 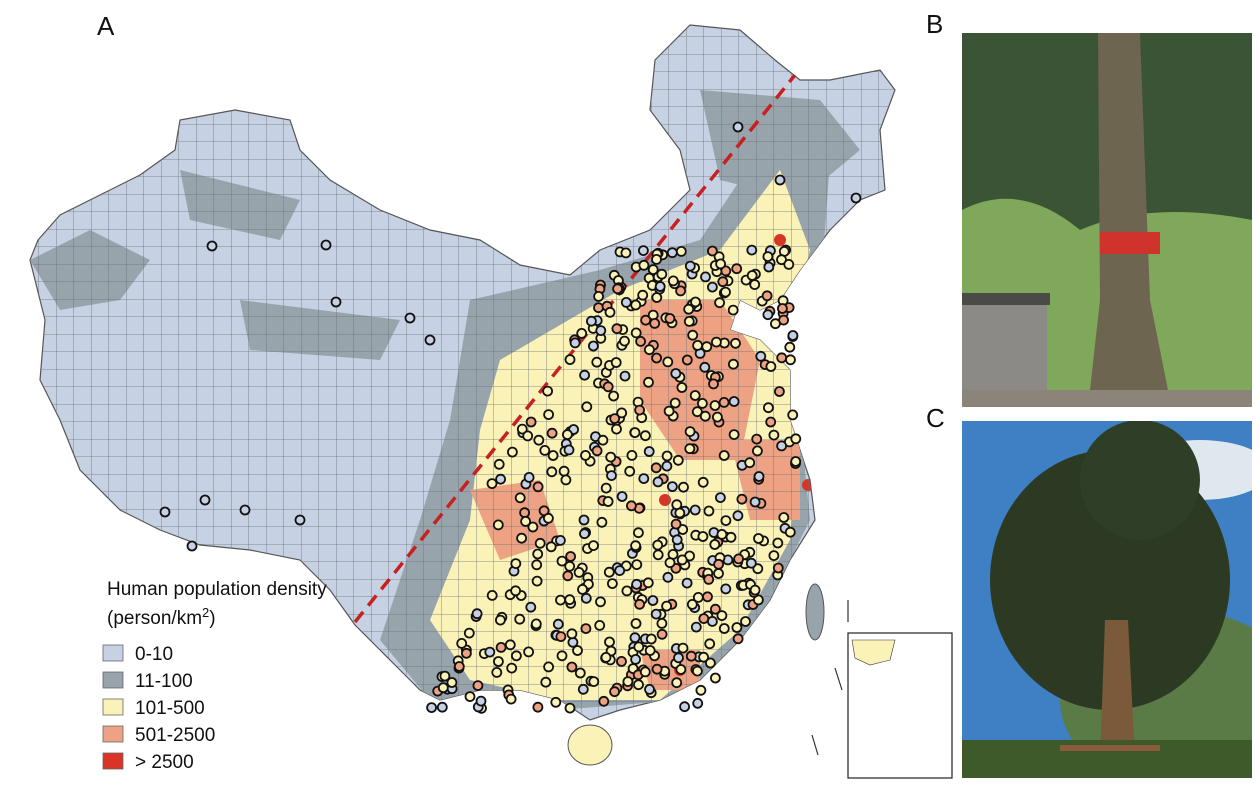 I want to click on photo-c, so click(x=1107, y=599).